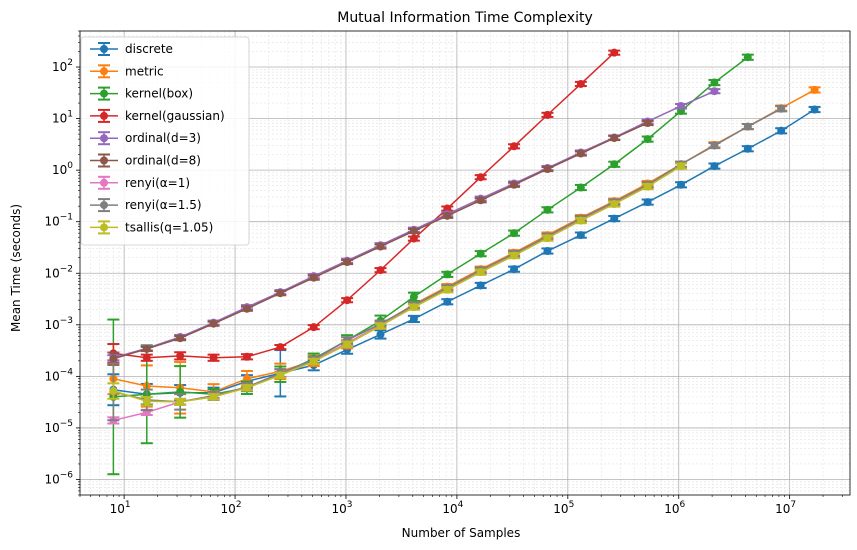 Image resolution: width=857 pixels, height=550 pixels. What do you see at coordinates (62, 118) in the screenshot?
I see `y-tick-label: 10¹` at bounding box center [62, 118].